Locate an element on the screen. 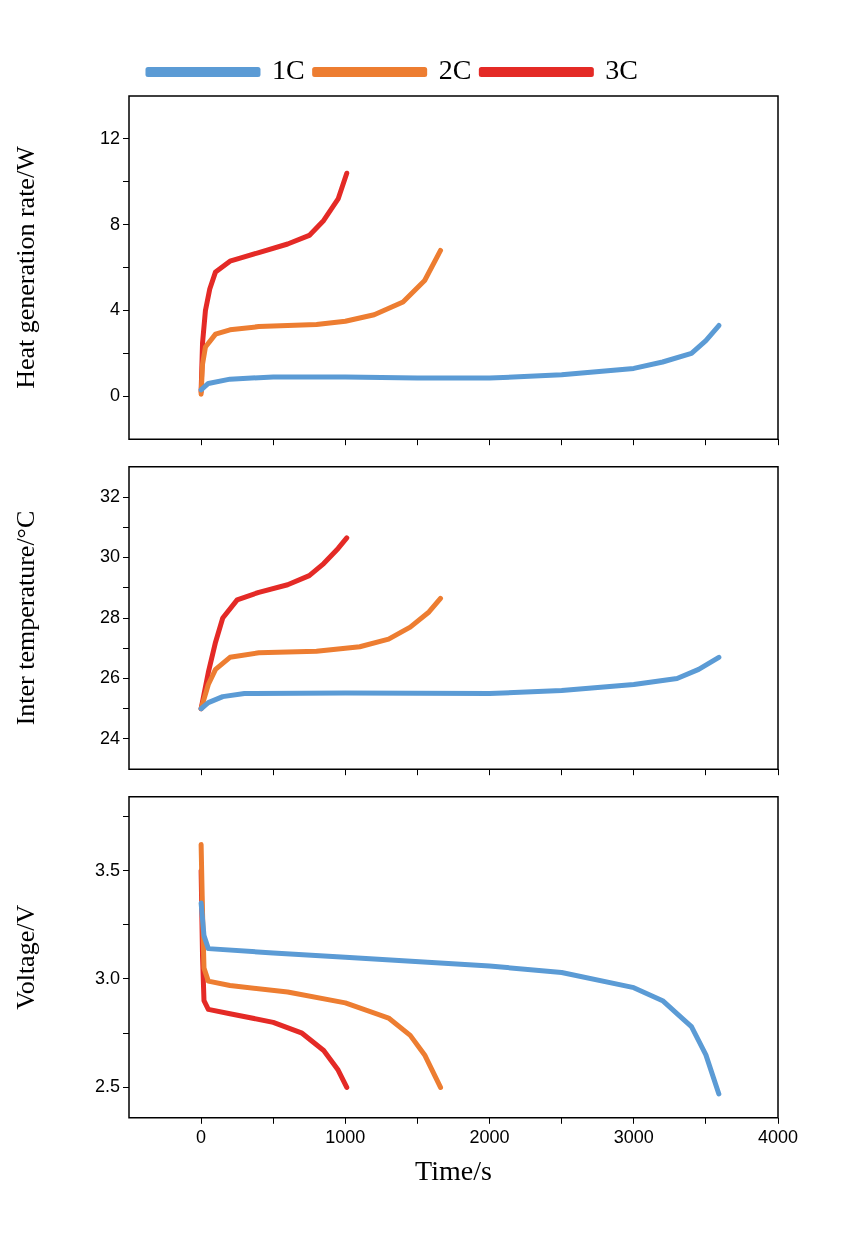 Image resolution: width=865 pixels, height=1238 pixels. y-tick-label: 32 is located at coordinates (109, 496).